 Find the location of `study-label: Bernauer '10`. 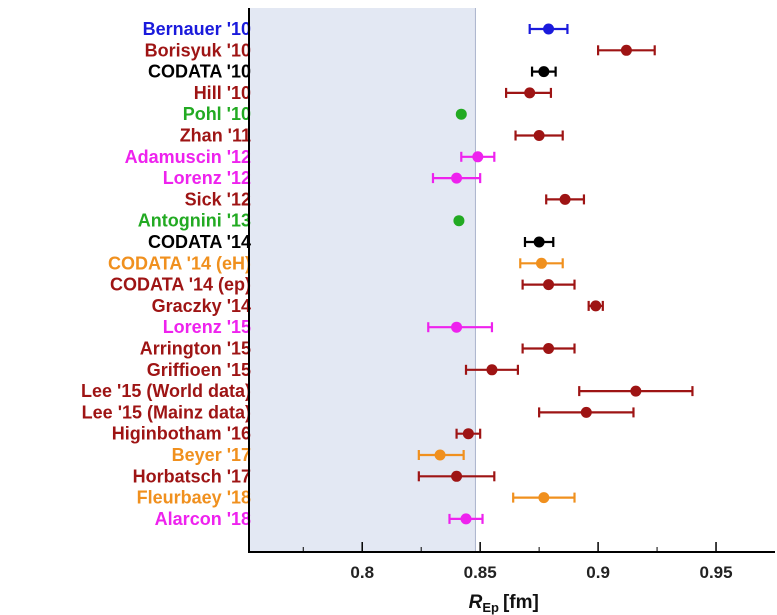

study-label: Bernauer '10 is located at coordinates (197, 29).